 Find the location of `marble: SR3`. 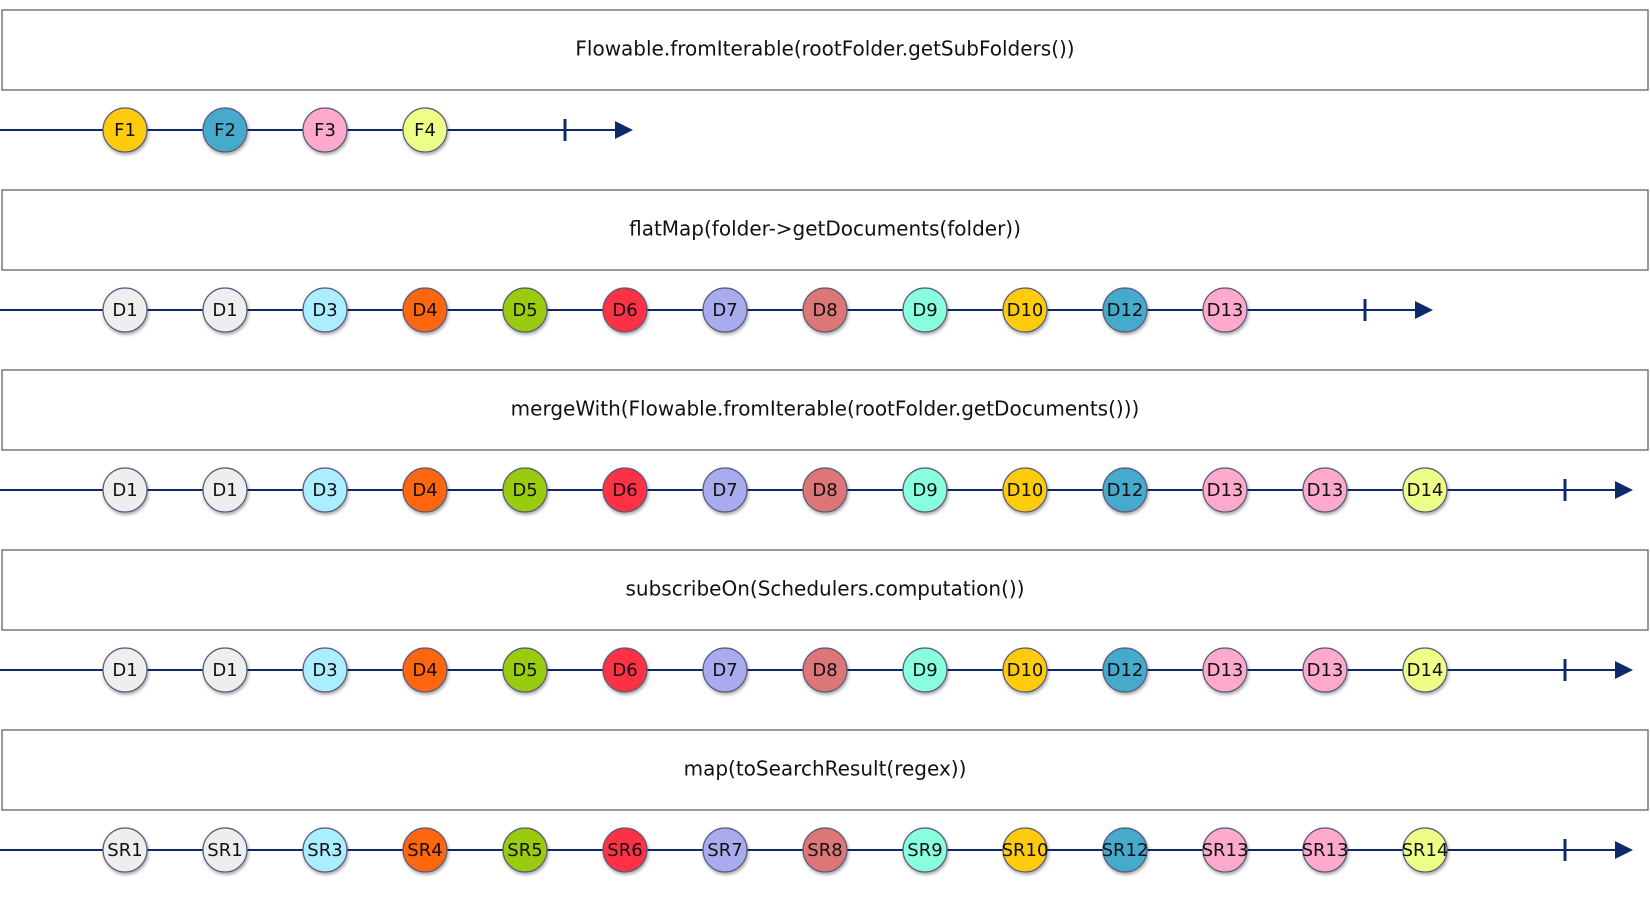

marble: SR3 is located at coordinates (325, 850).